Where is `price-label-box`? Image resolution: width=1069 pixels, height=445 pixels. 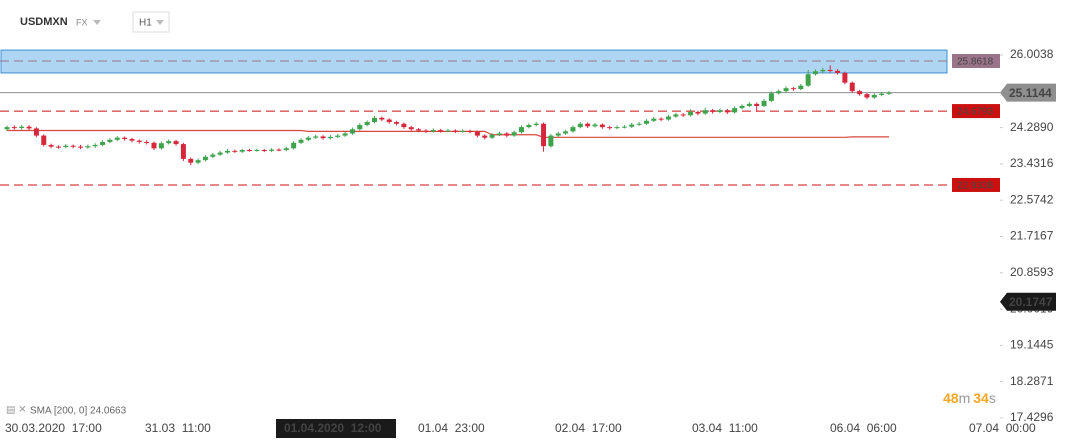
price-label-box is located at coordinates (1028, 92).